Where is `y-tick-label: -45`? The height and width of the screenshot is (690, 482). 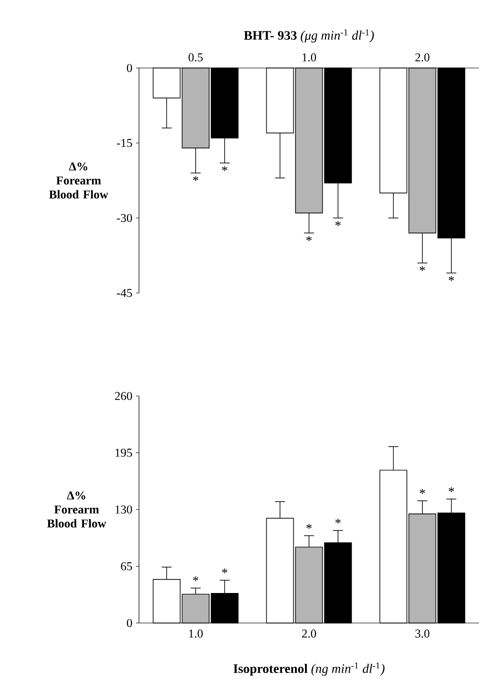
y-tick-label: -45 is located at coordinates (124, 292).